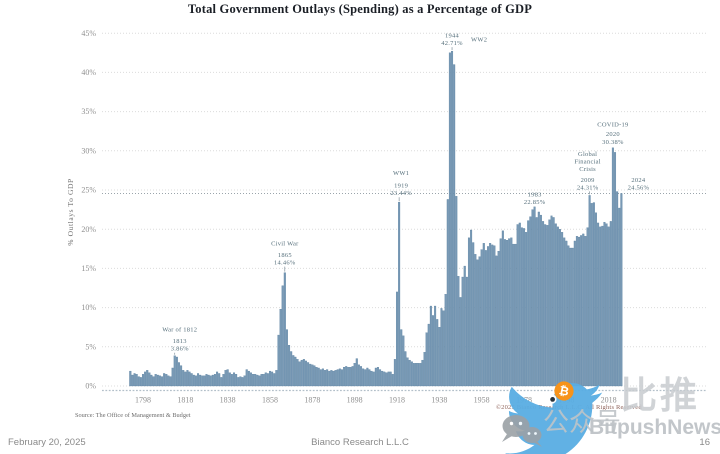 This screenshot has height=454, width=720. What do you see at coordinates (439, 400) in the screenshot?
I see `x-tick-label: 1938` at bounding box center [439, 400].